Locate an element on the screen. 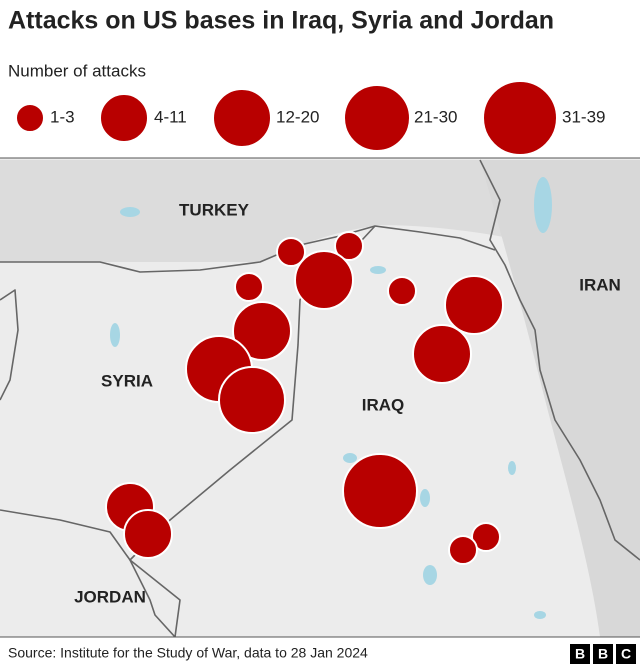 This screenshot has height=669, width=640. border-jordan is located at coordinates (88, 573).